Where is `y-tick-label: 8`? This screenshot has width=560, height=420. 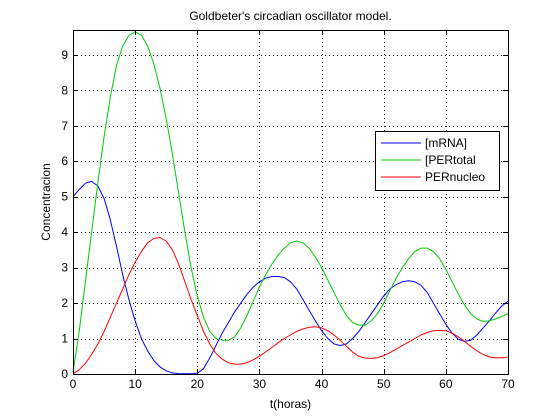 y-tick-label: 8 is located at coordinates (64, 90).